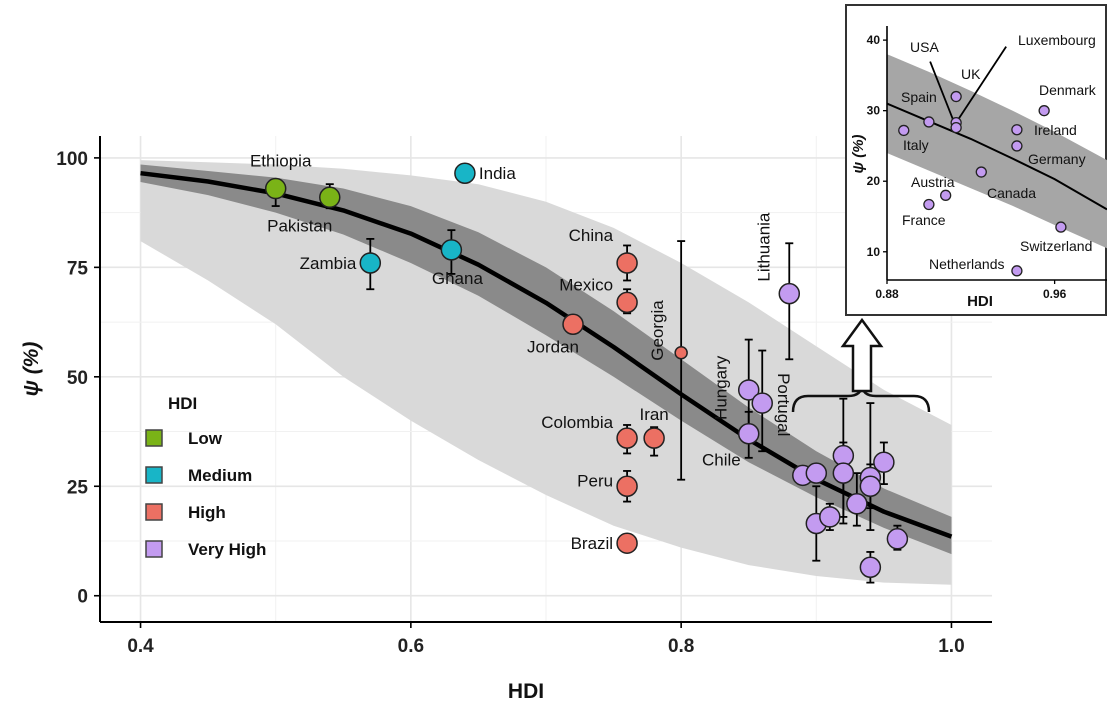 The height and width of the screenshot is (705, 1110). Describe the element at coordinates (1055, 130) in the screenshot. I see `inset-point-label: Ireland` at that location.